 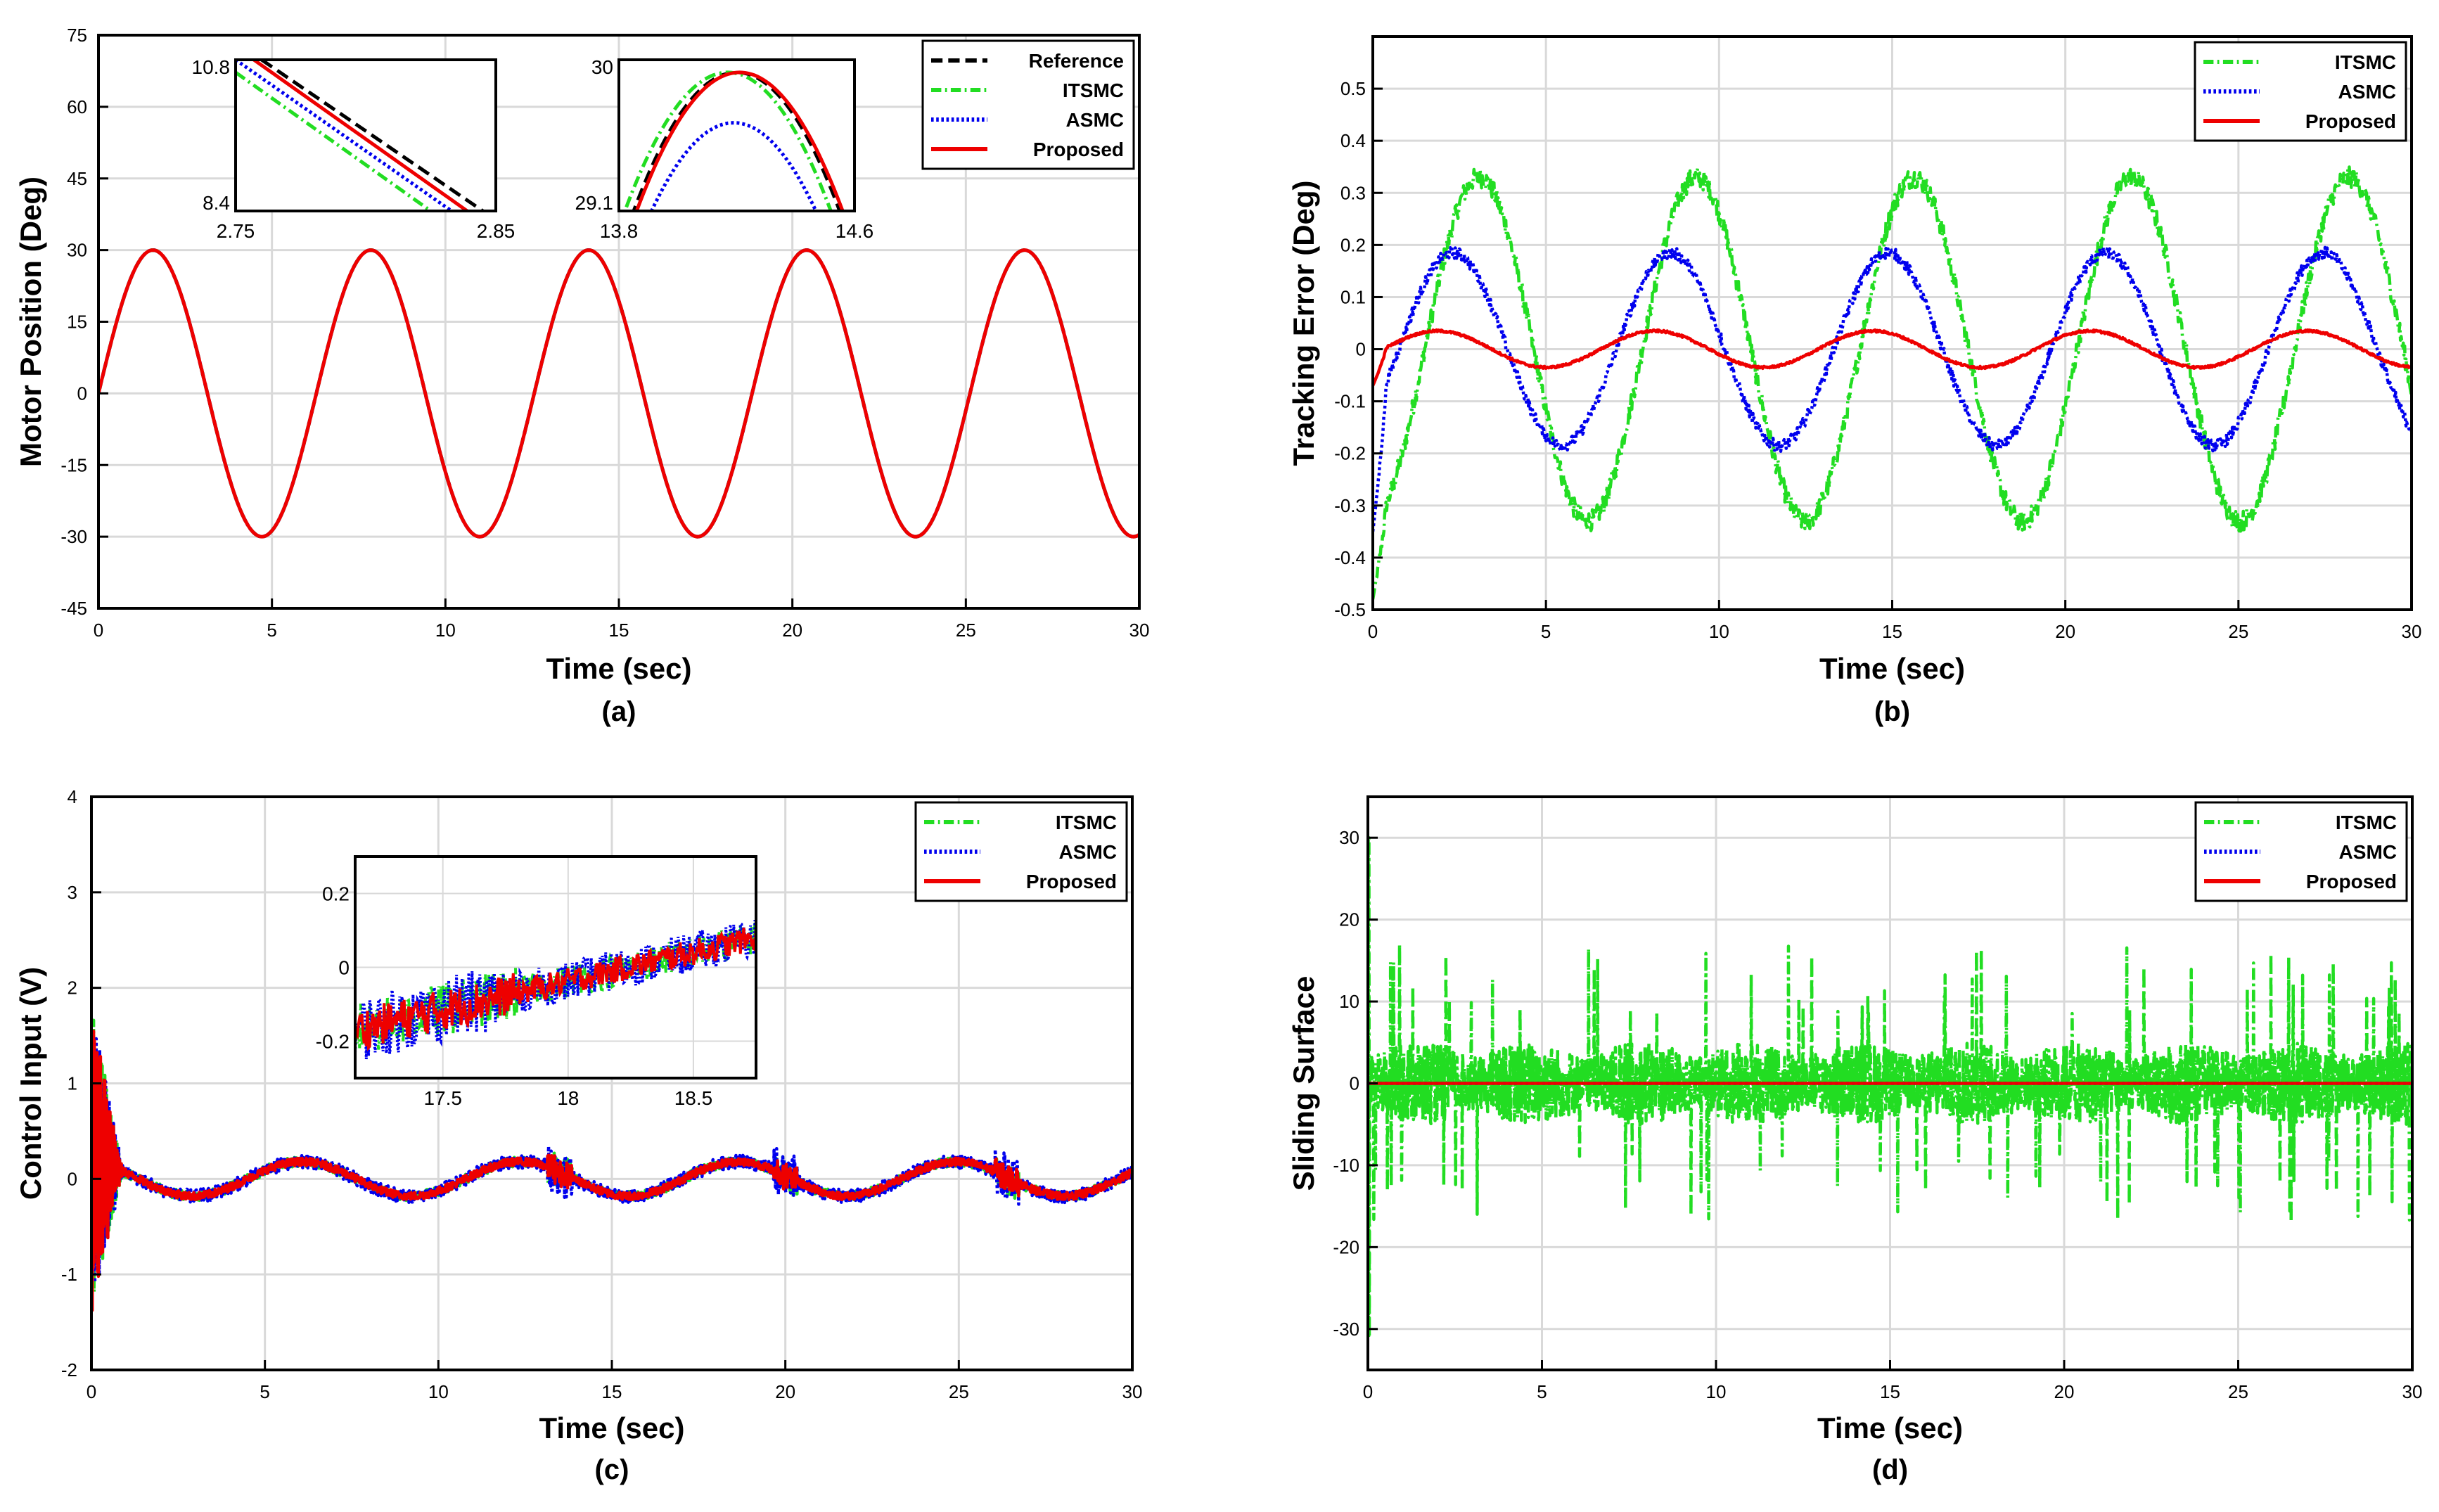 I want to click on y-tick-label: 0.1, so click(x=1353, y=296).